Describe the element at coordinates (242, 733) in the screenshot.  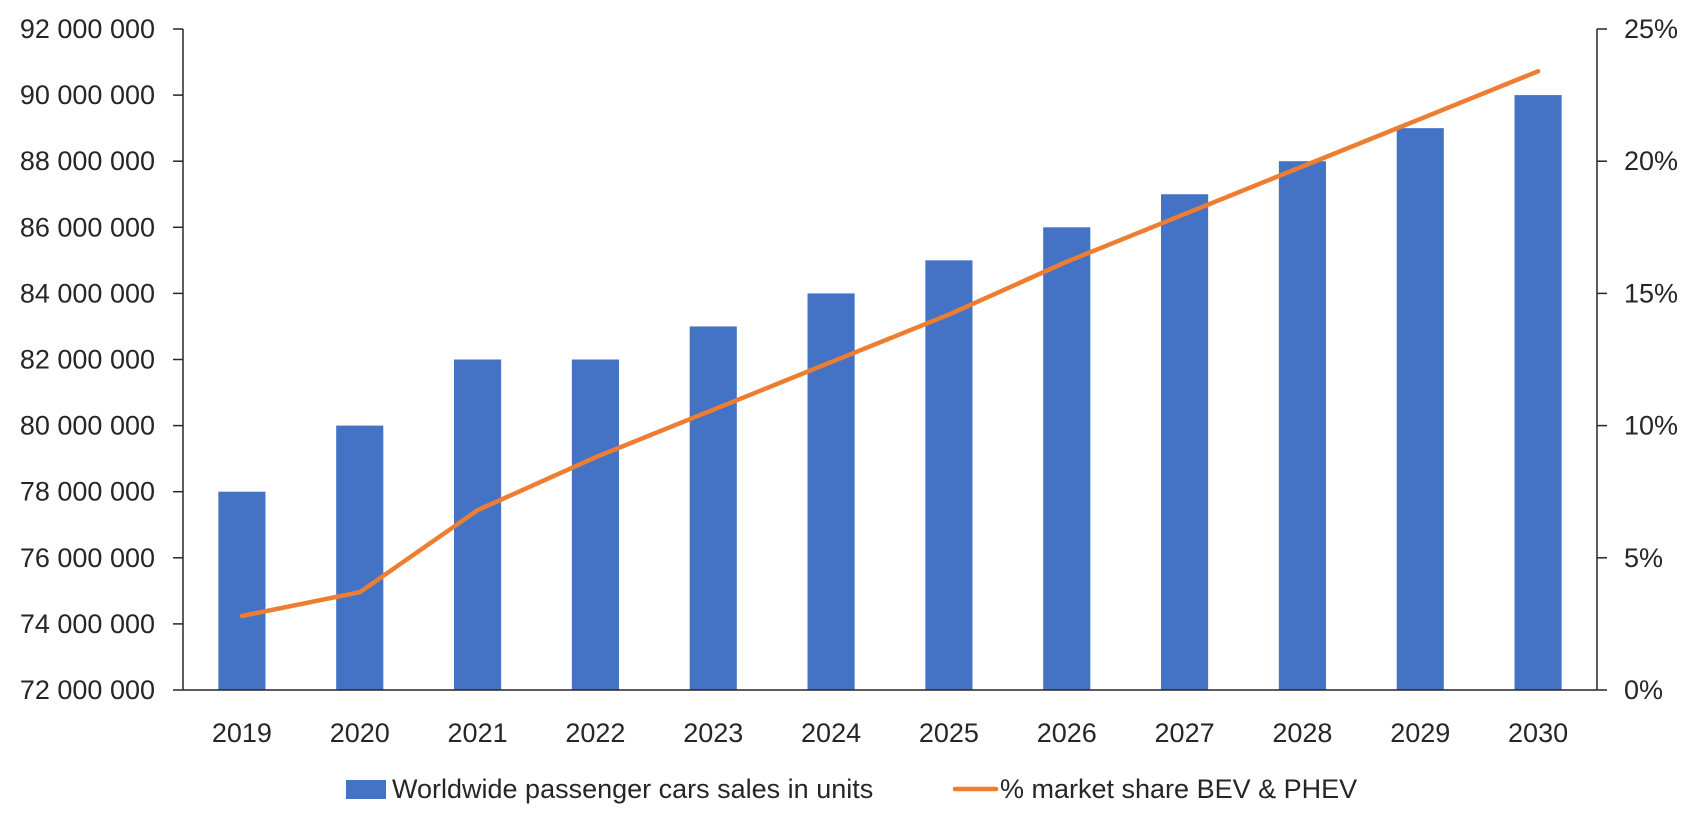
I see `x-axis-tick-label: 2019` at that location.